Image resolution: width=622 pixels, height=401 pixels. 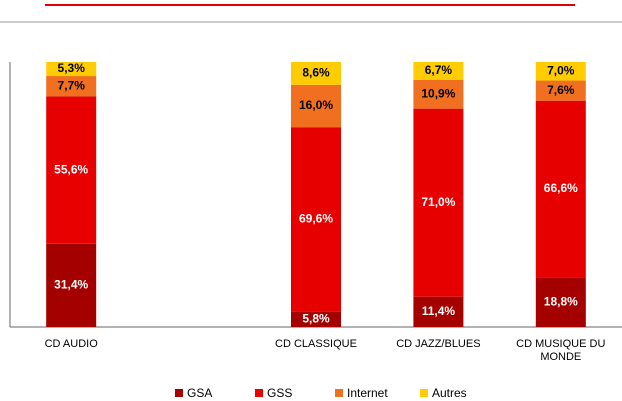 I want to click on data-label: 5,3%, so click(x=72, y=68).